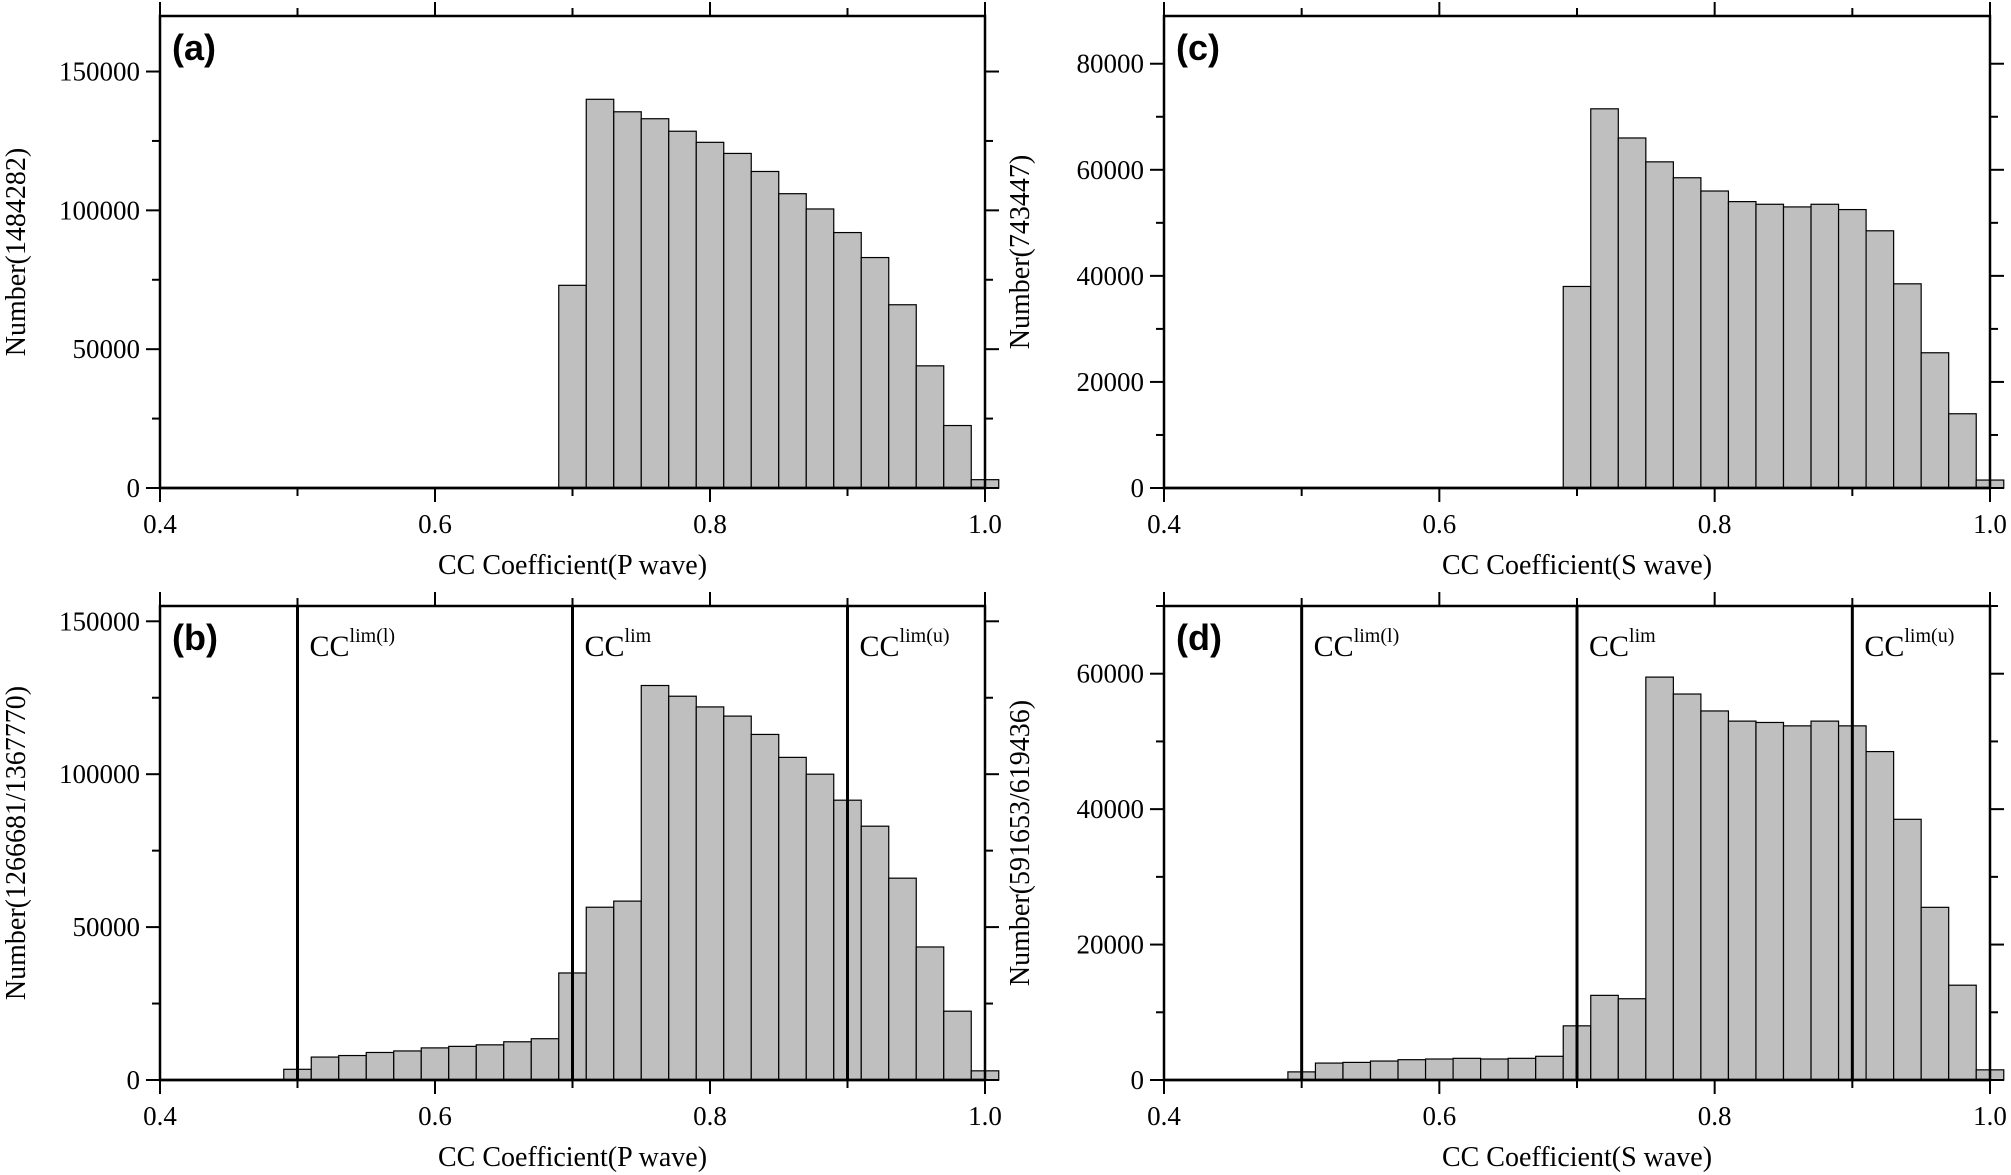  Describe the element at coordinates (194, 47) in the screenshot. I see `panel-label: (a)` at that location.